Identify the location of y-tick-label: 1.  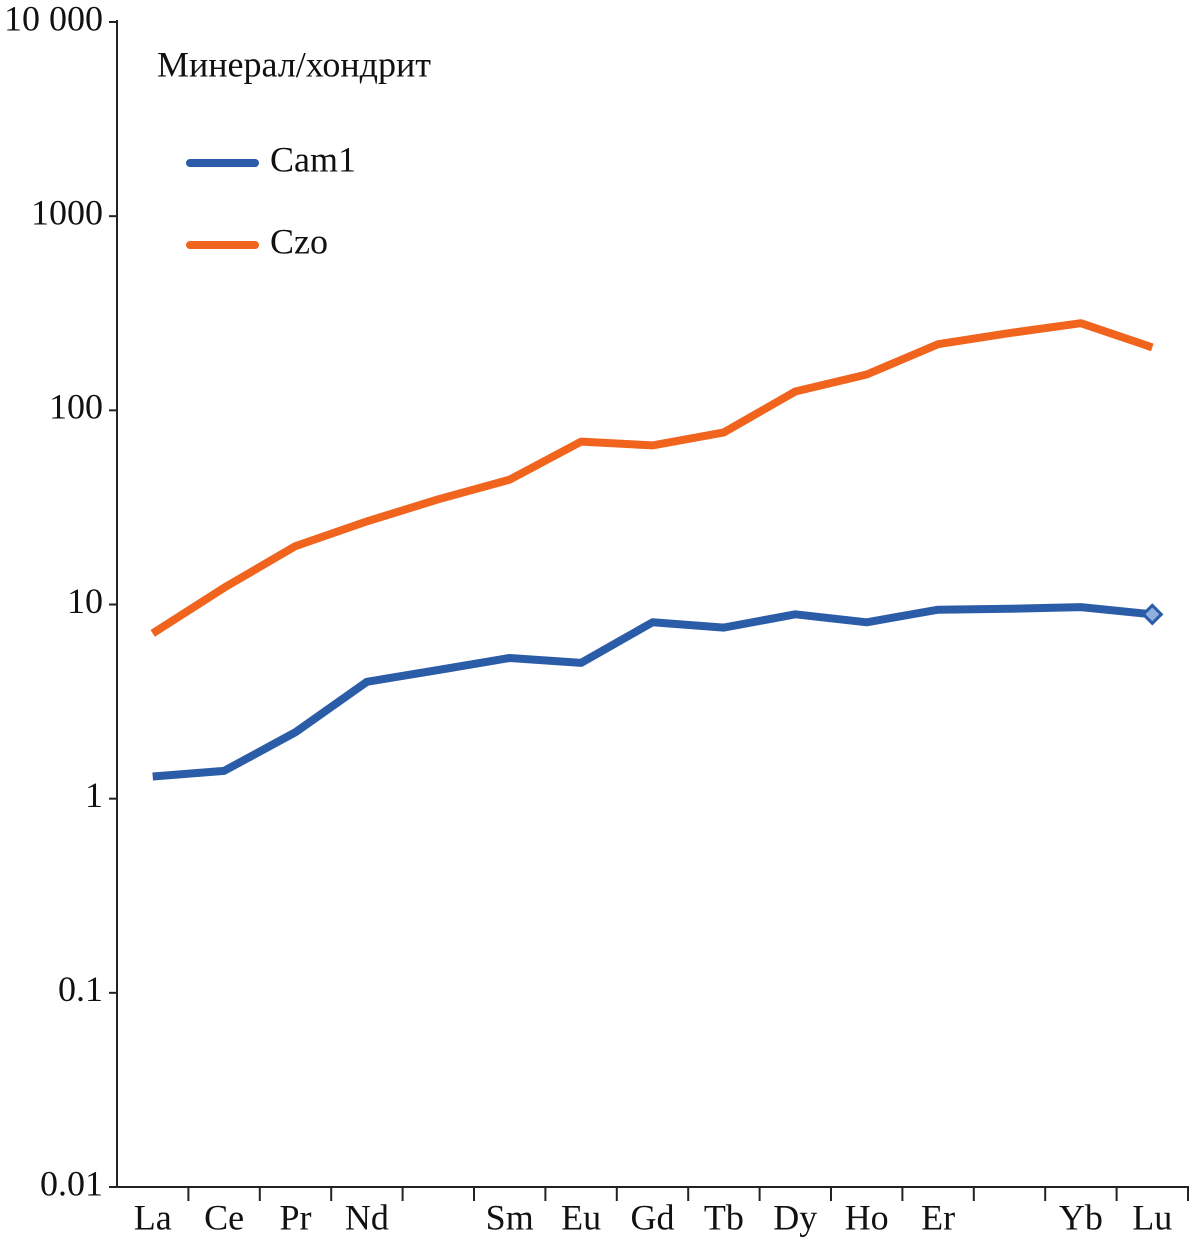
(94, 795).